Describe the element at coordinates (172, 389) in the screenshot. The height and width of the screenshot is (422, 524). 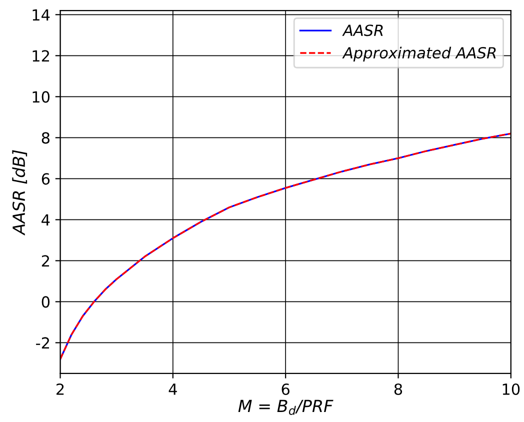
I see `x-tick-label: 4` at that location.